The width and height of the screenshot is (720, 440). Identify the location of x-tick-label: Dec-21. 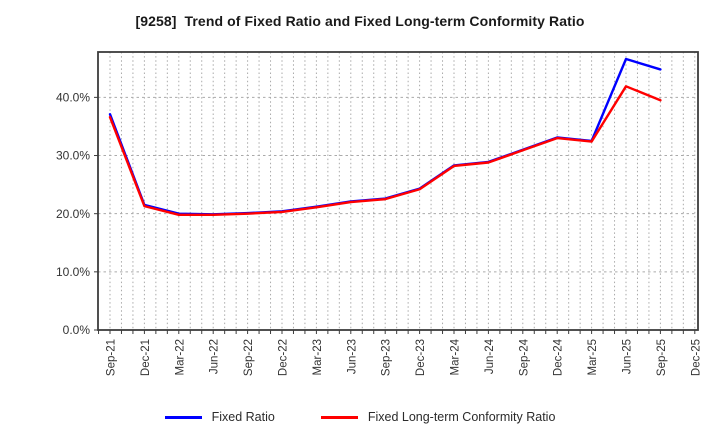
(146, 357).